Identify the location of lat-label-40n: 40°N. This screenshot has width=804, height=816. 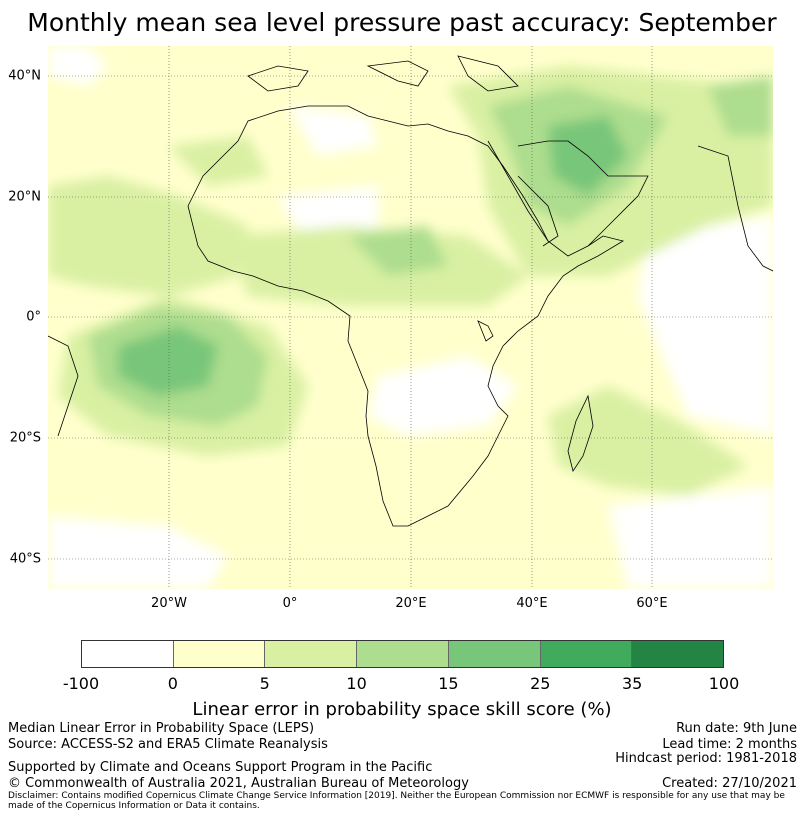
(24, 76).